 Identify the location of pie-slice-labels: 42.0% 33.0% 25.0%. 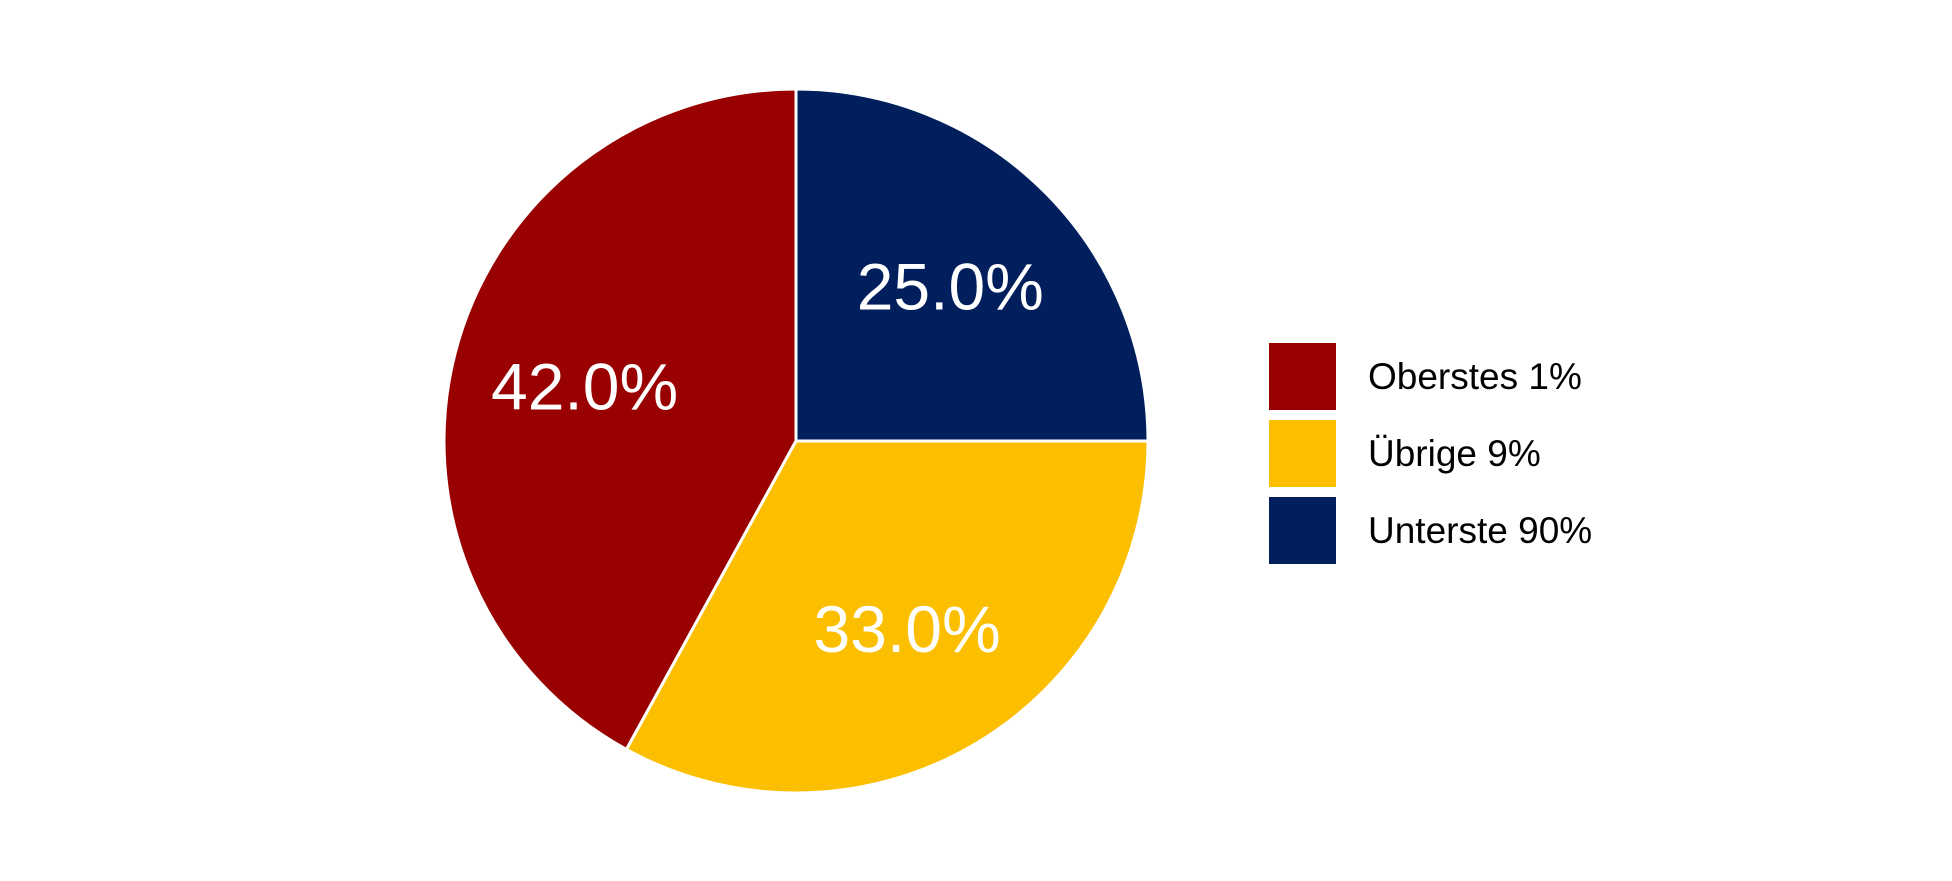
(767, 458).